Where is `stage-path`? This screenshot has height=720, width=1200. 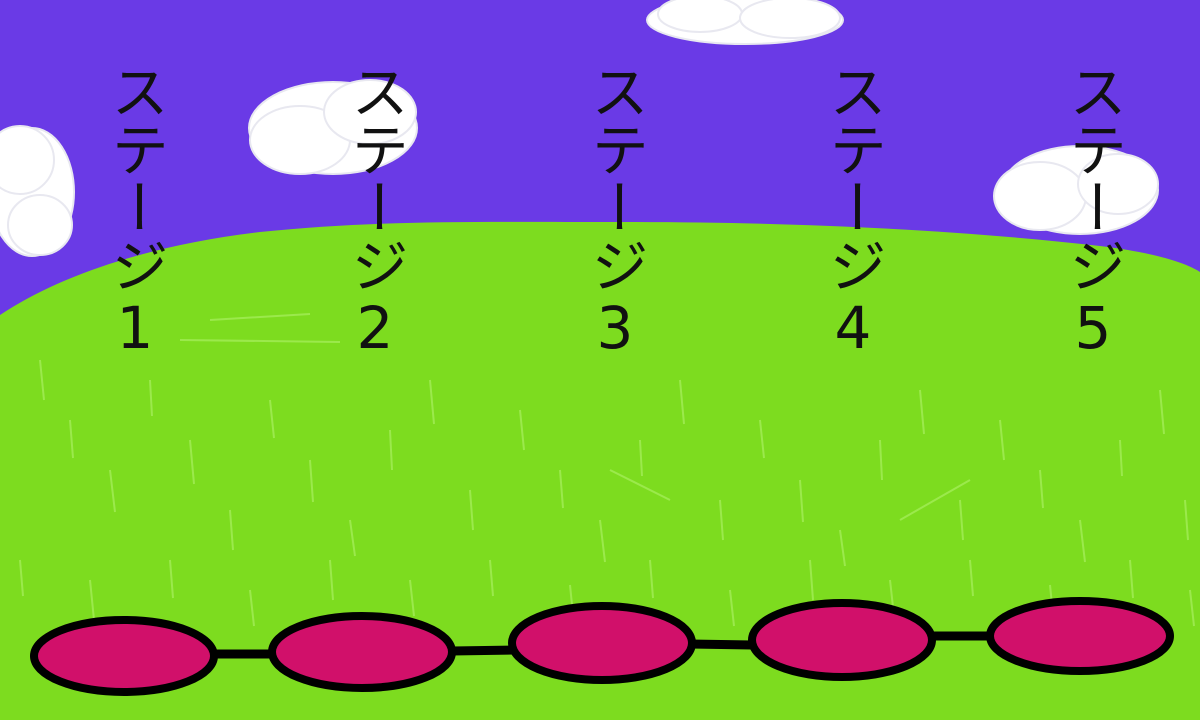 stage-path is located at coordinates (602, 645).